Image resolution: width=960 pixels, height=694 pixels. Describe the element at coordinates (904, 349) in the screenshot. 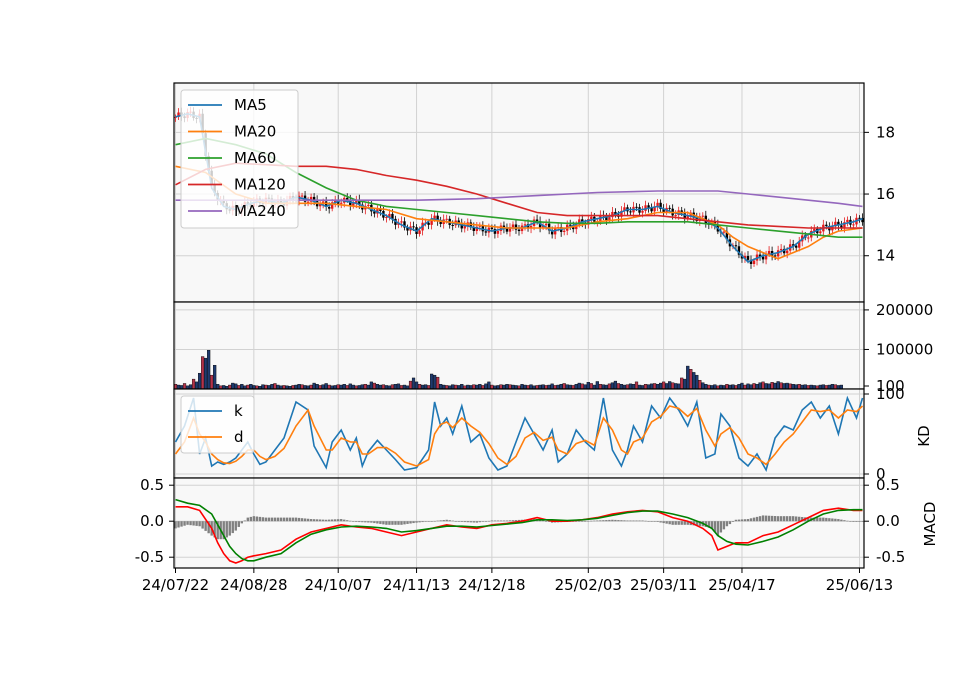

I see `volume-y-tick-label: 100000` at that location.